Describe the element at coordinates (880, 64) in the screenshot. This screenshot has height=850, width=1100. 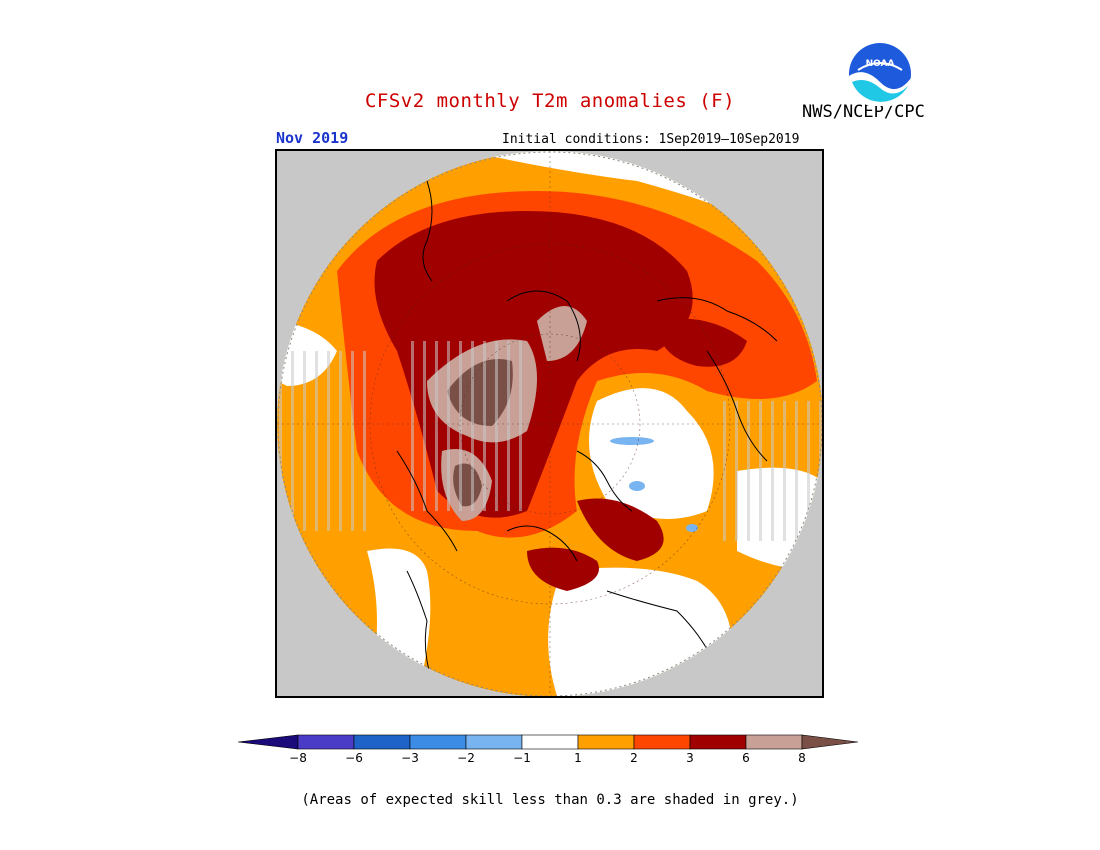
I see `logo-text: NOAA` at that location.